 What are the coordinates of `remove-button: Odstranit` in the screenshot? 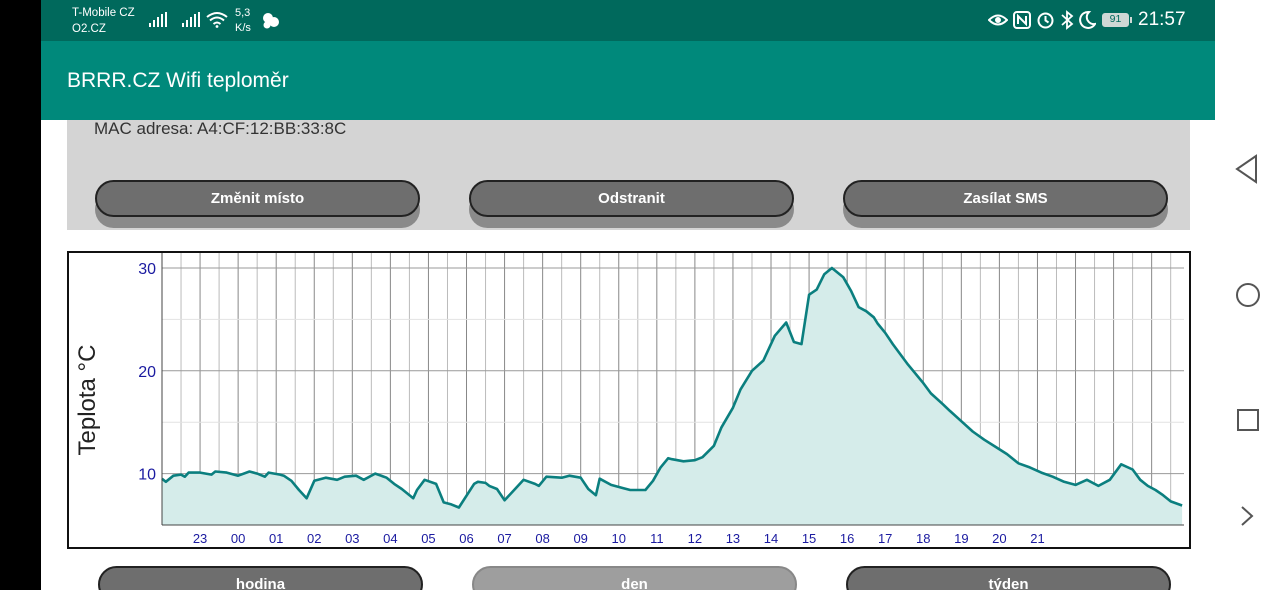 It's located at (631, 198).